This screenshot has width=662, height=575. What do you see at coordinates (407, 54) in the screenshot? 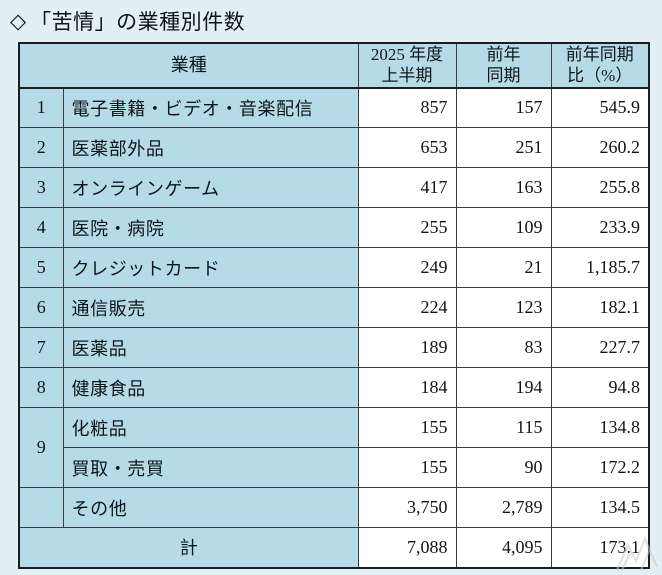
I see `column-header-current-period-line1: 2025 年度` at bounding box center [407, 54].